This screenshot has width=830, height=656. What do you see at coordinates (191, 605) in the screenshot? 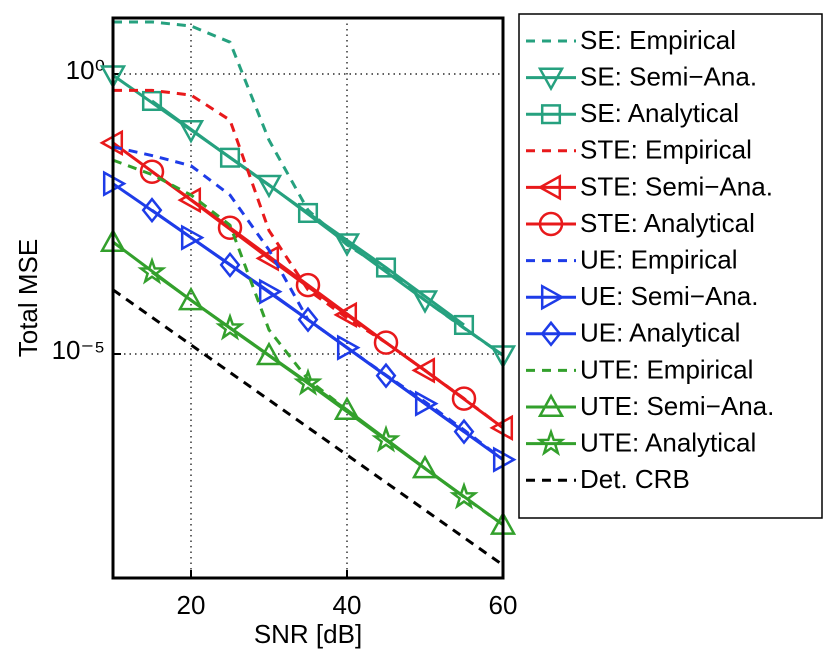
I see `x-tick-label: 20` at bounding box center [191, 605].